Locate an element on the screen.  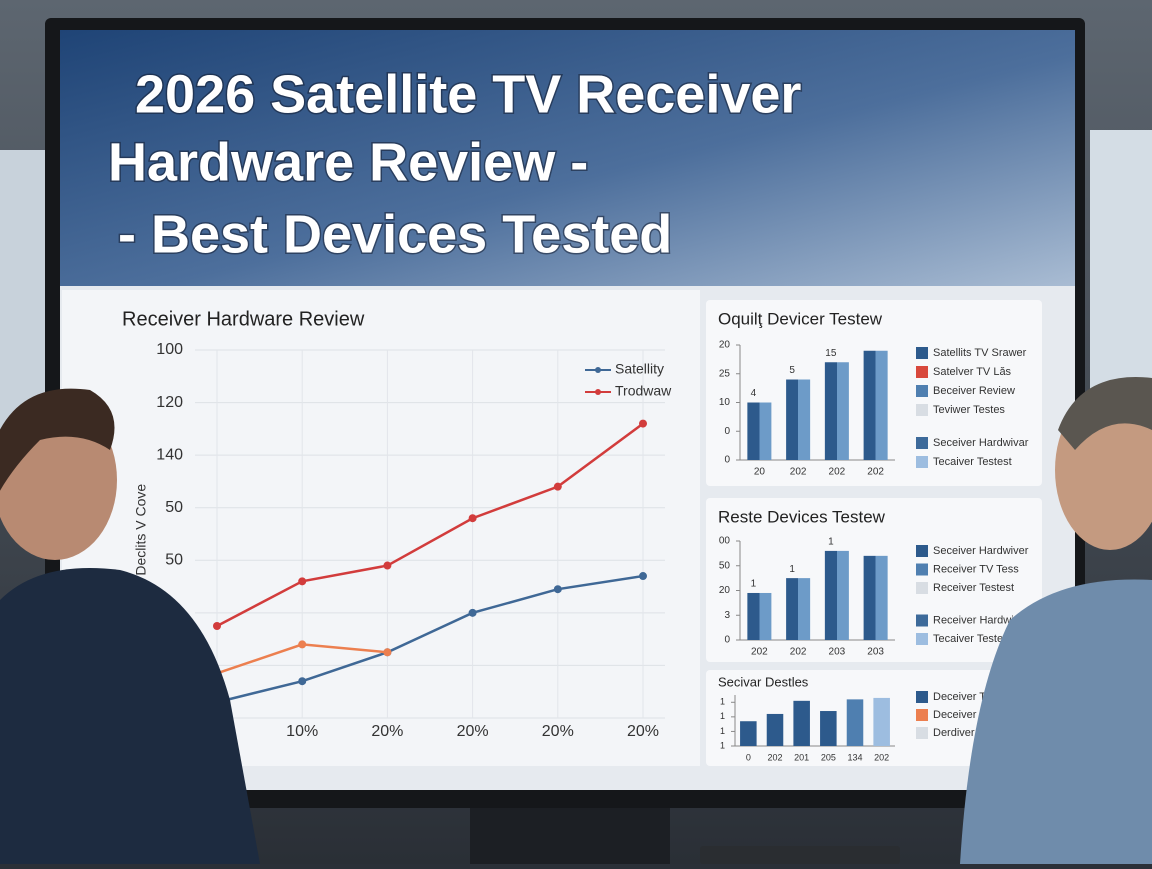
person-body is located at coordinates (1056, 721).